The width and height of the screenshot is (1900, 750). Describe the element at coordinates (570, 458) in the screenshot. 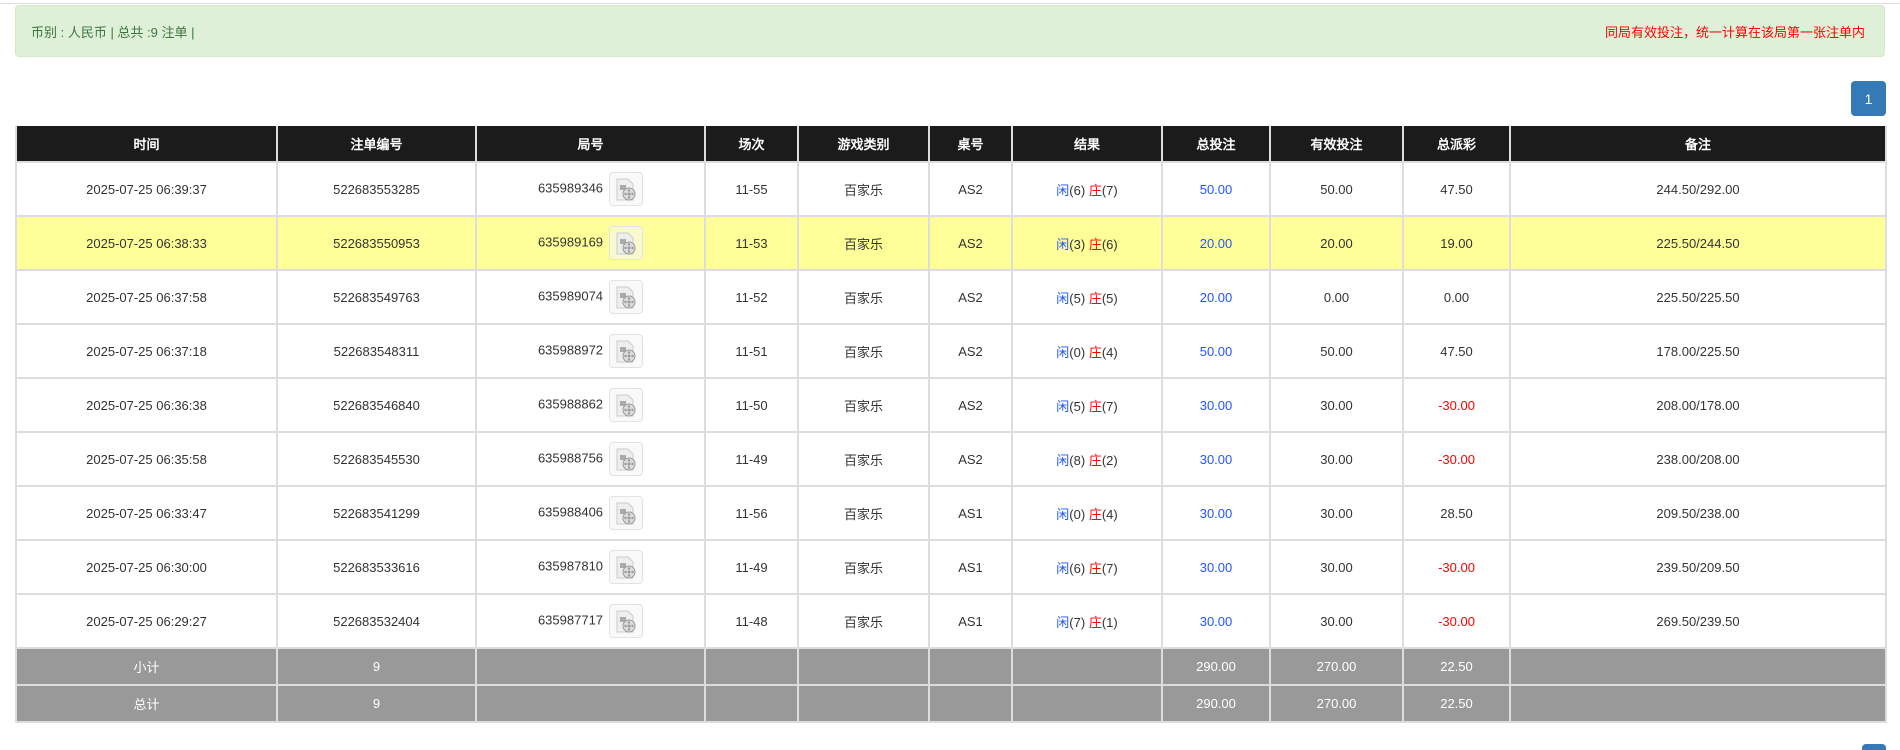

I see `round-number: 635988756` at that location.